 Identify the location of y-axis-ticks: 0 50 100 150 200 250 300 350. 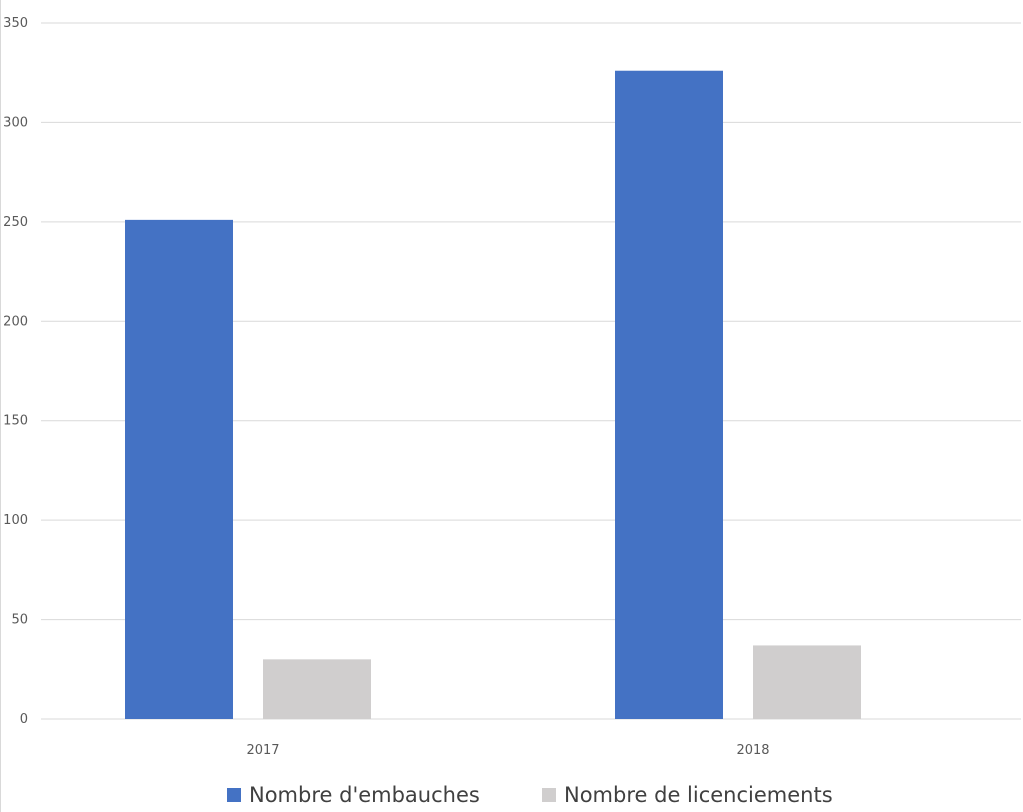
(15, 371).